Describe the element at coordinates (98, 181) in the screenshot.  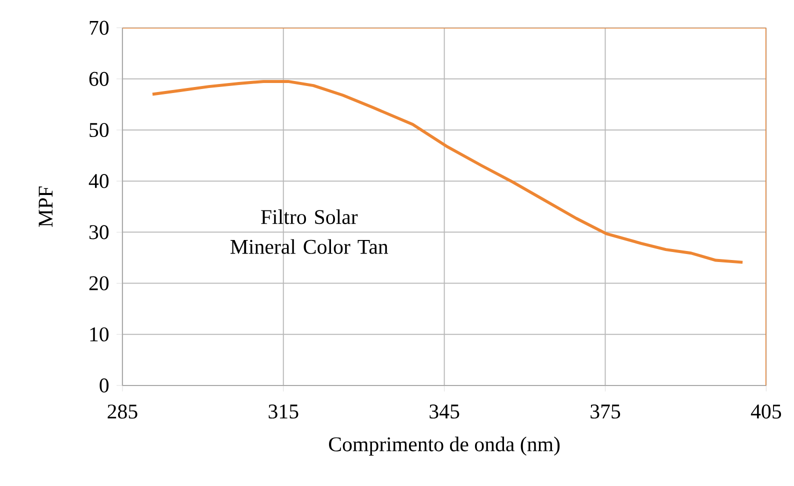
I see `y-tick-label: 40` at that location.